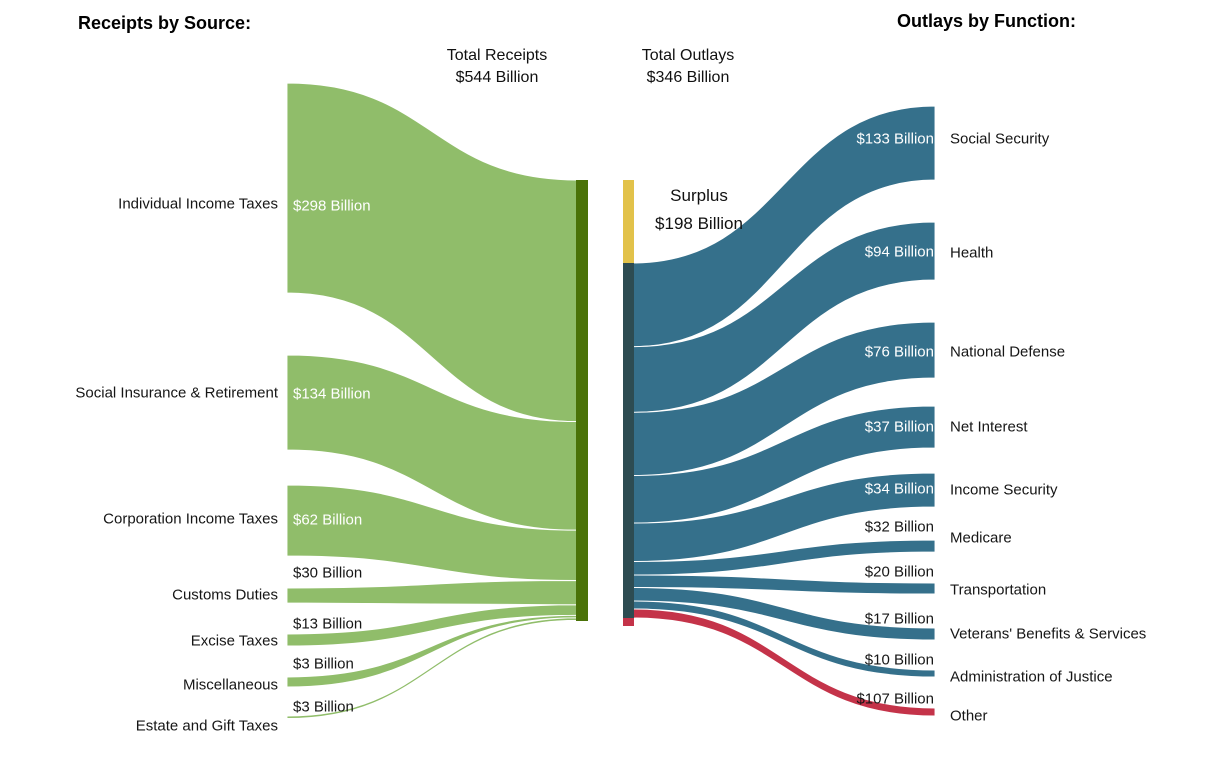 This screenshot has height=767, width=1229. I want to click on surplus-node-bar, so click(628, 221).